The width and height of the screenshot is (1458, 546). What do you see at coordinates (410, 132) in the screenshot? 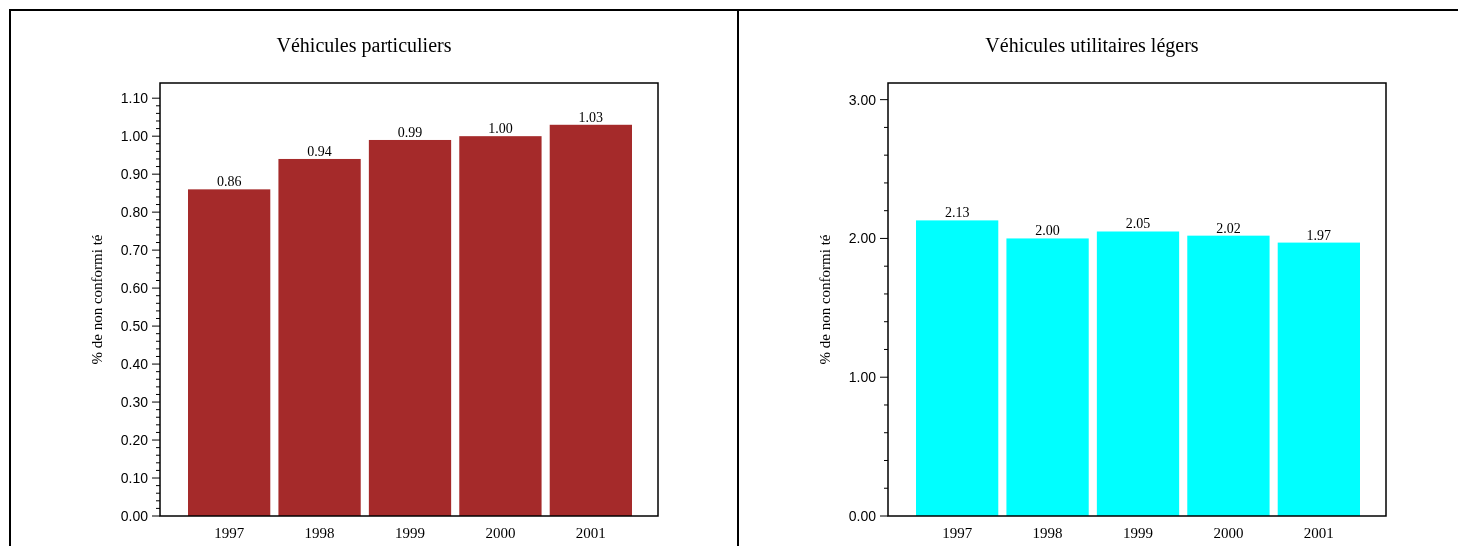
I see `data-label: 0.99` at bounding box center [410, 132].